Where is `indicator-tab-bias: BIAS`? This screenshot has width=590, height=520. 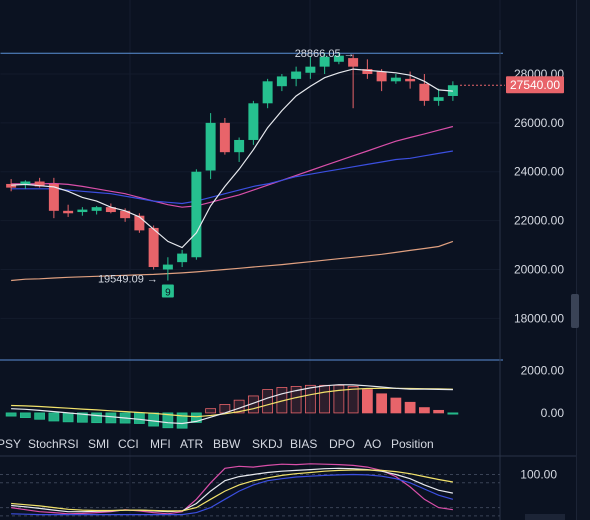 indicator-tab-bias: BIAS is located at coordinates (304, 444).